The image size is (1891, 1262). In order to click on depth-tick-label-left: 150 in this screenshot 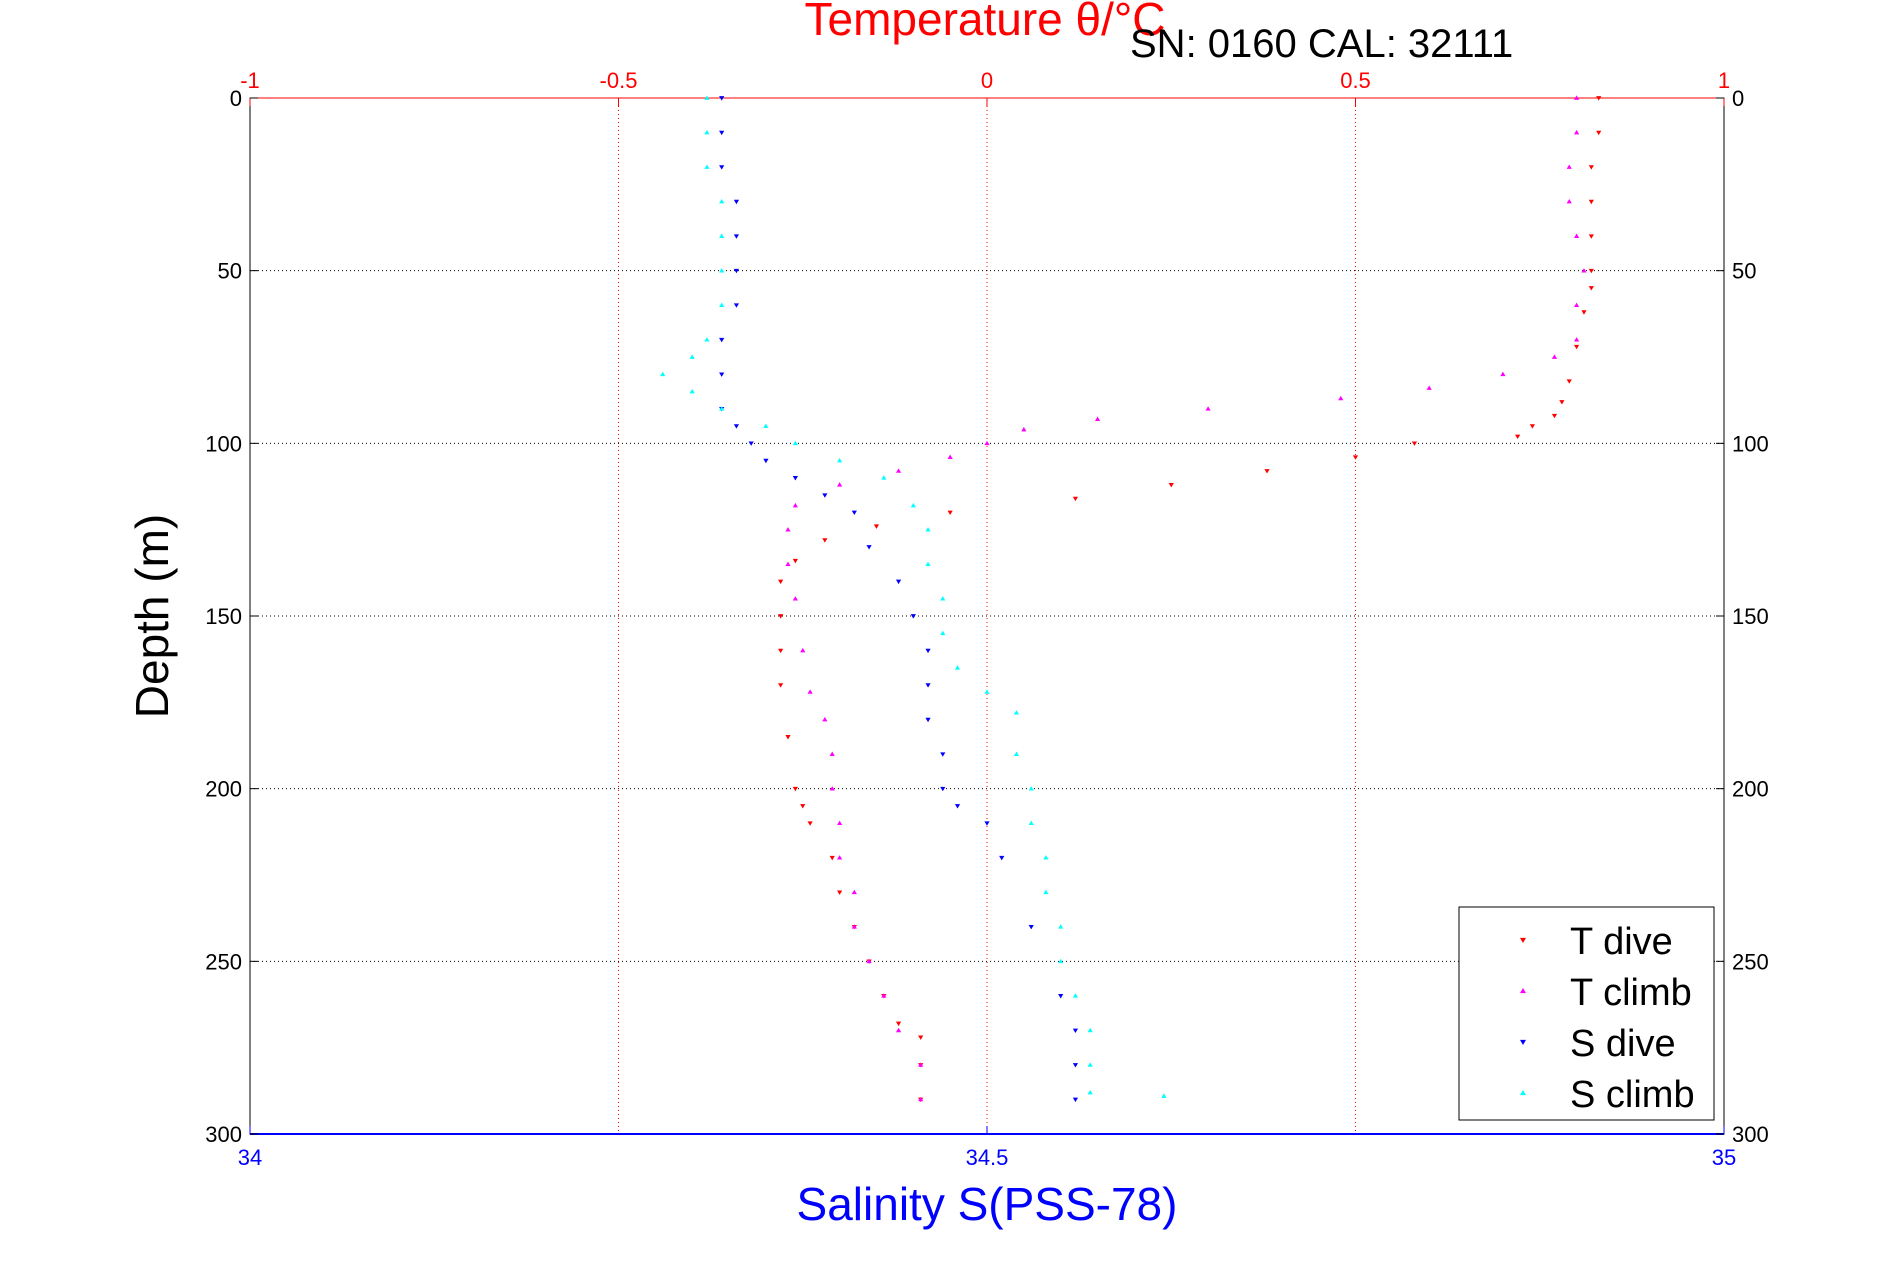, I will do `click(223, 616)`.